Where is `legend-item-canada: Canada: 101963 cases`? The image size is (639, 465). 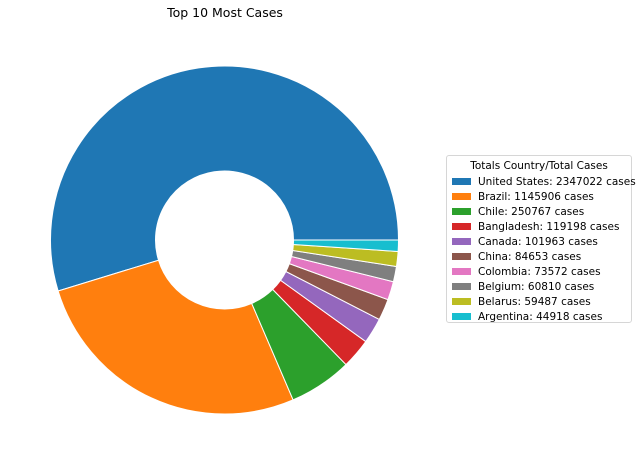 legend-item-canada: Canada: 101963 cases is located at coordinates (541, 241).